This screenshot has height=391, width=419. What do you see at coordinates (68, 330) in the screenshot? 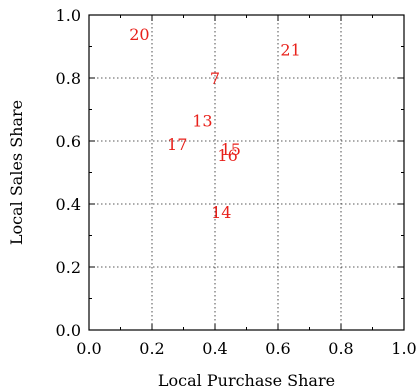
I see `y-tick-label: 0.0` at bounding box center [68, 330].